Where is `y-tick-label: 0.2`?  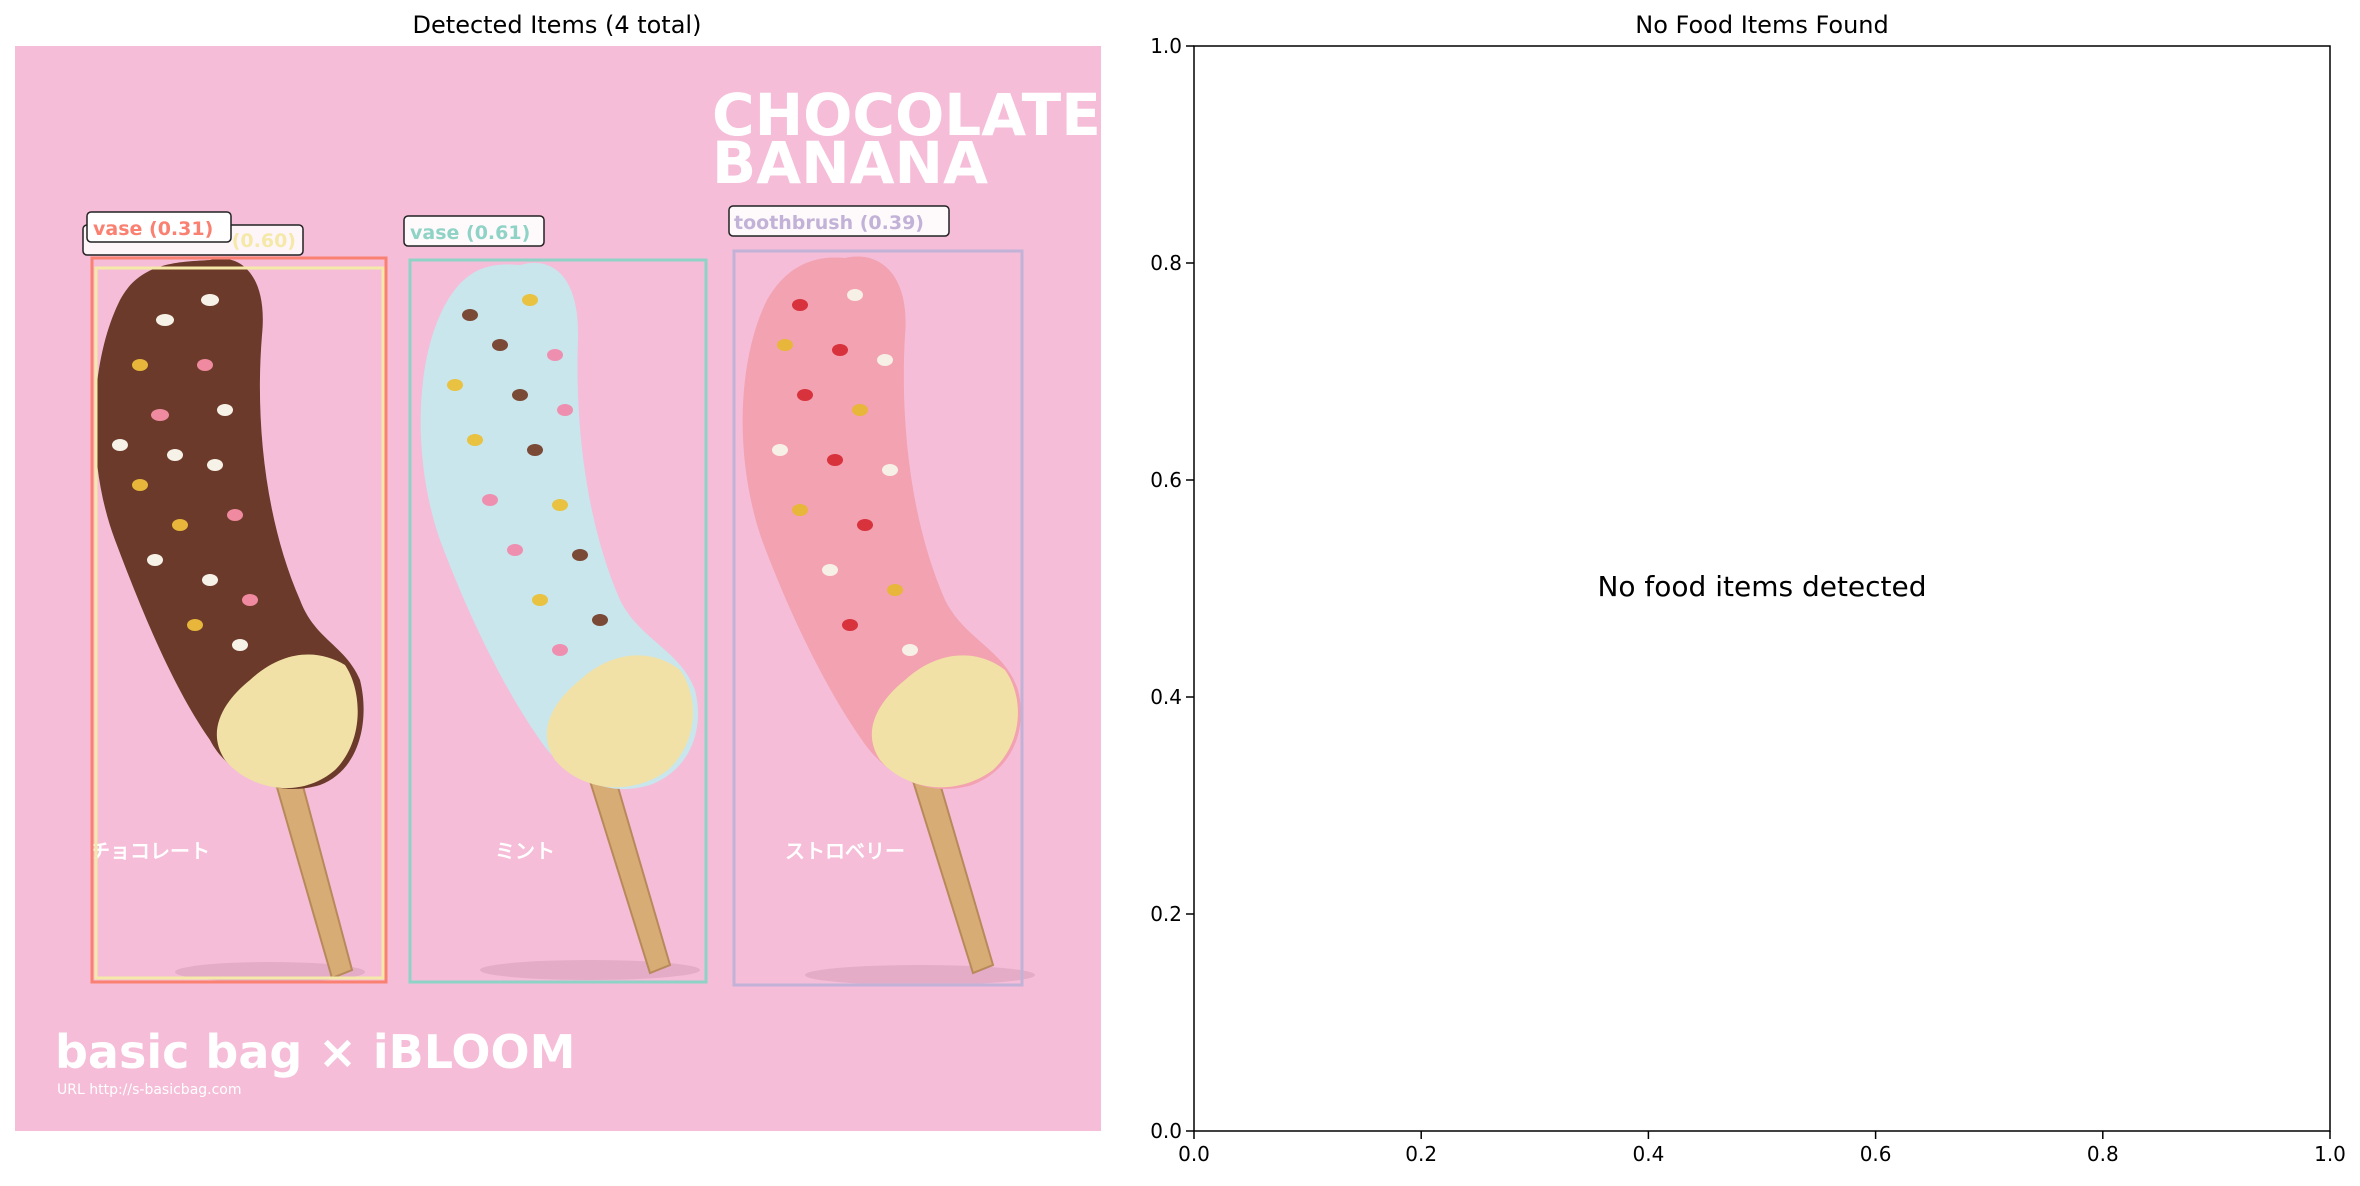
y-tick-label: 0.2 is located at coordinates (1166, 914).